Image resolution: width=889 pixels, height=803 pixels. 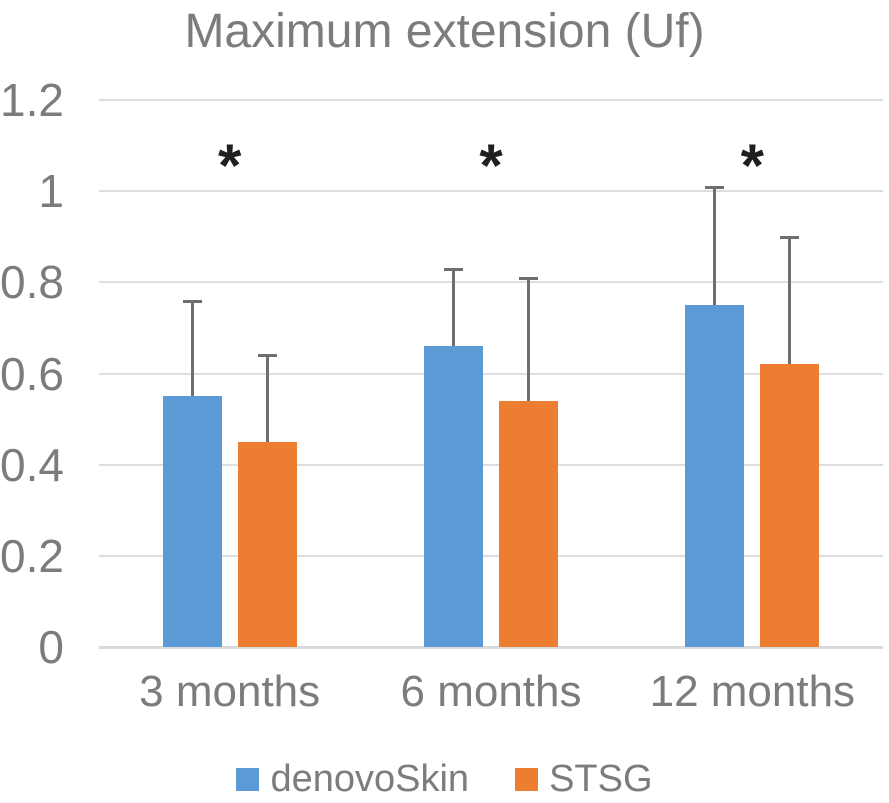 I want to click on legend: denovoSkin STSG, so click(x=444, y=779).